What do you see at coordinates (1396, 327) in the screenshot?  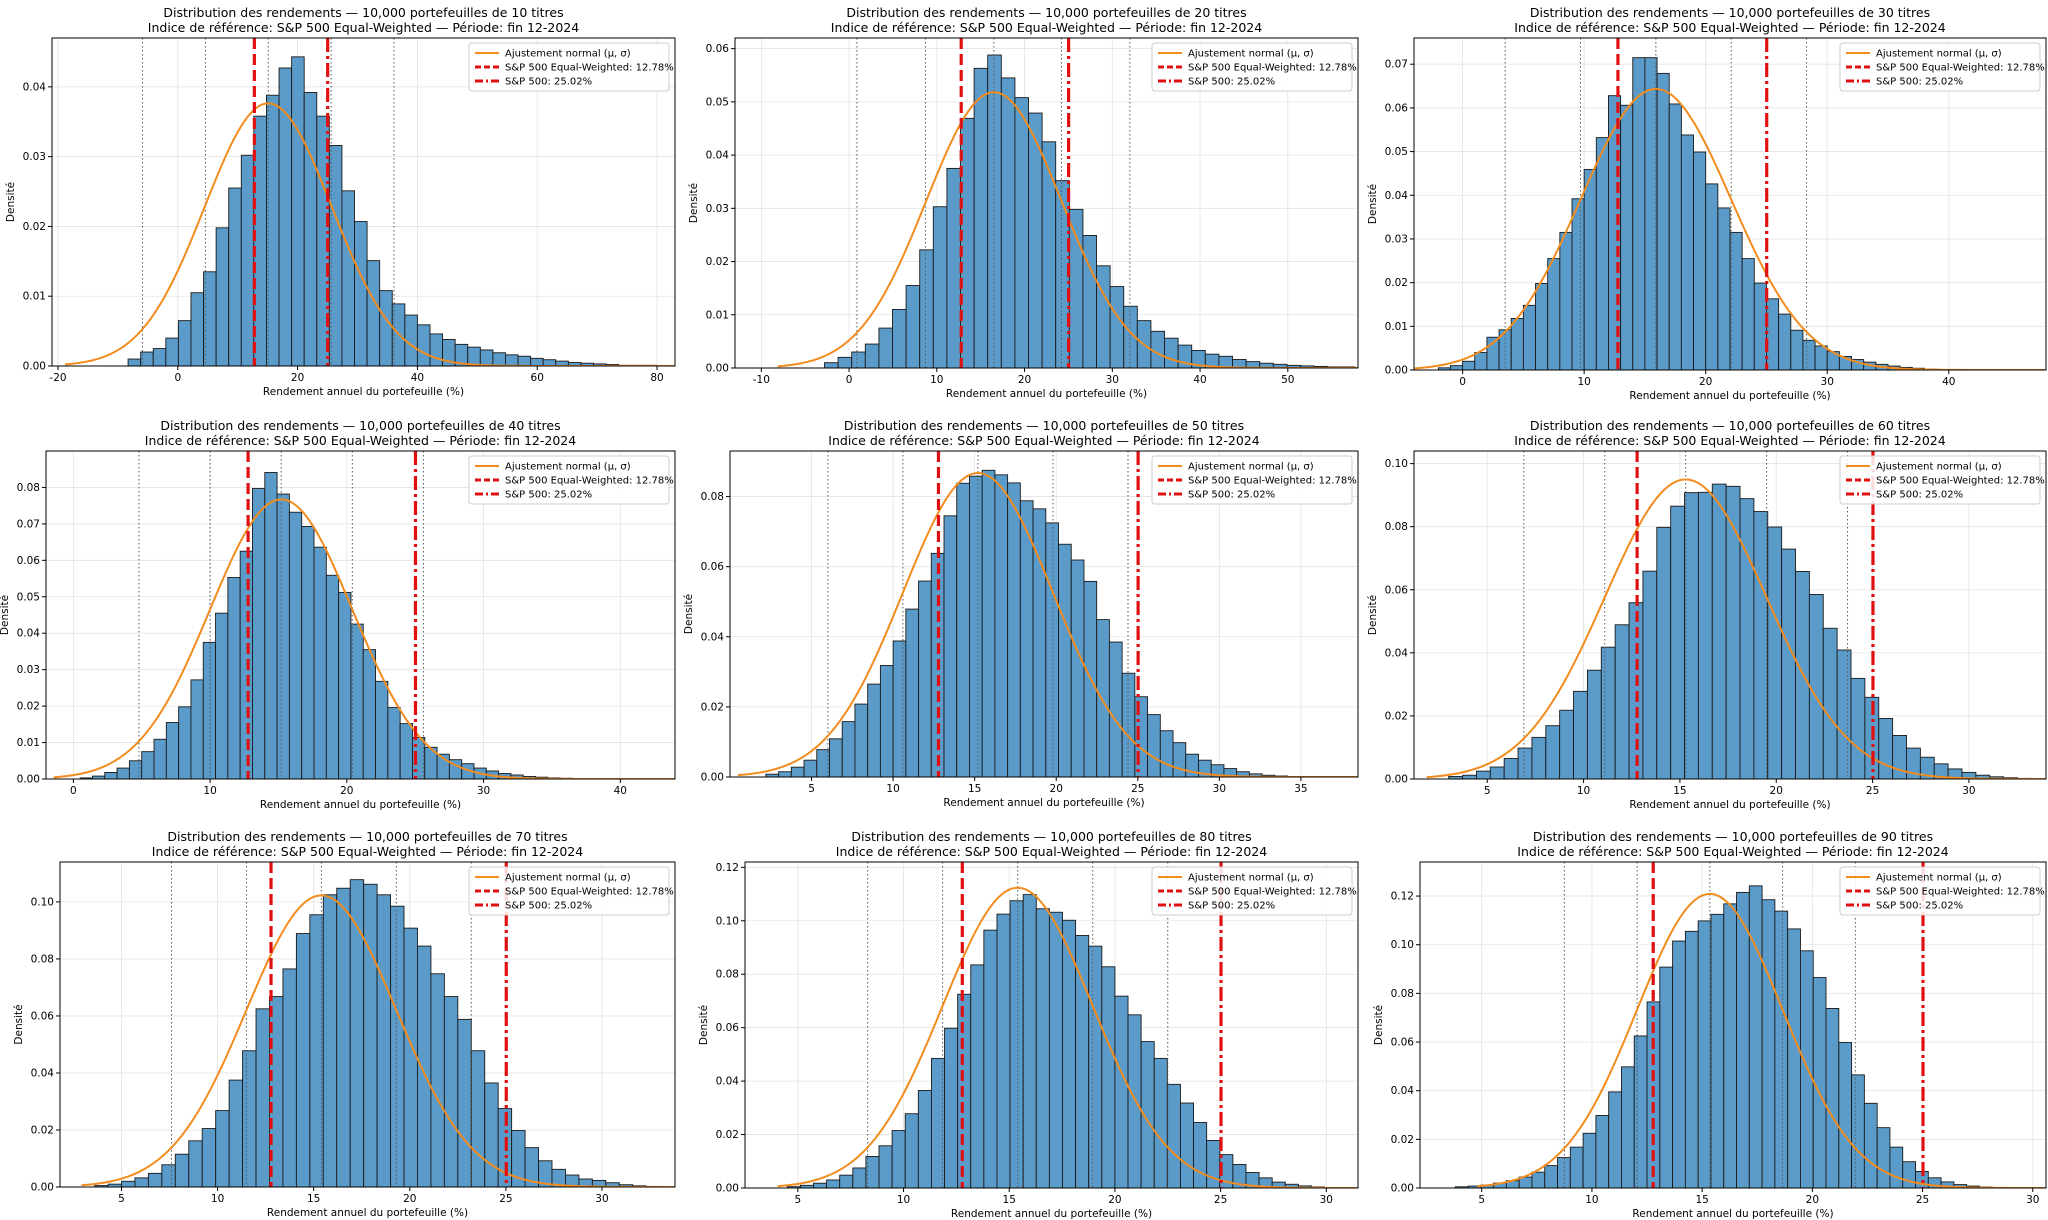 I see `y-tick-label: 0.01` at bounding box center [1396, 327].